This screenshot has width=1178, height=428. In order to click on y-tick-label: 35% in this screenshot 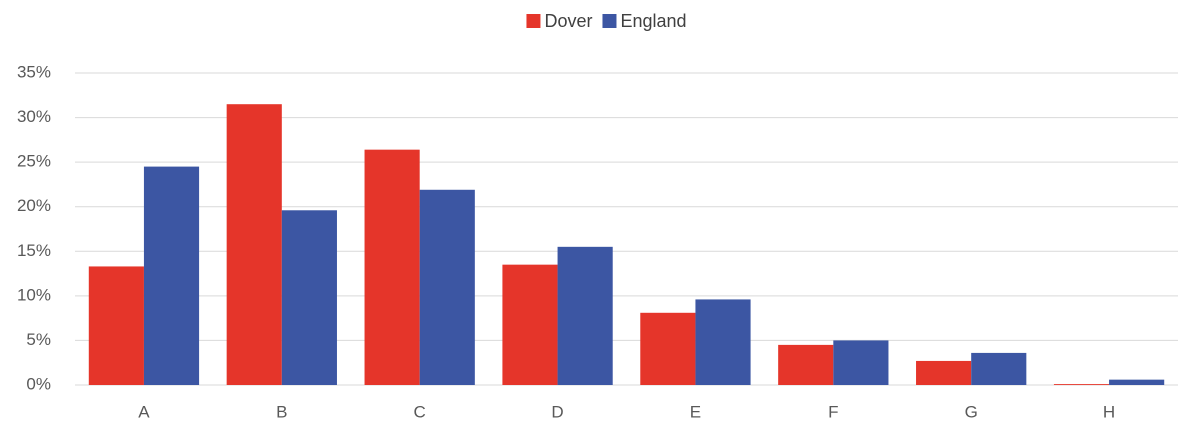, I will do `click(34, 71)`.